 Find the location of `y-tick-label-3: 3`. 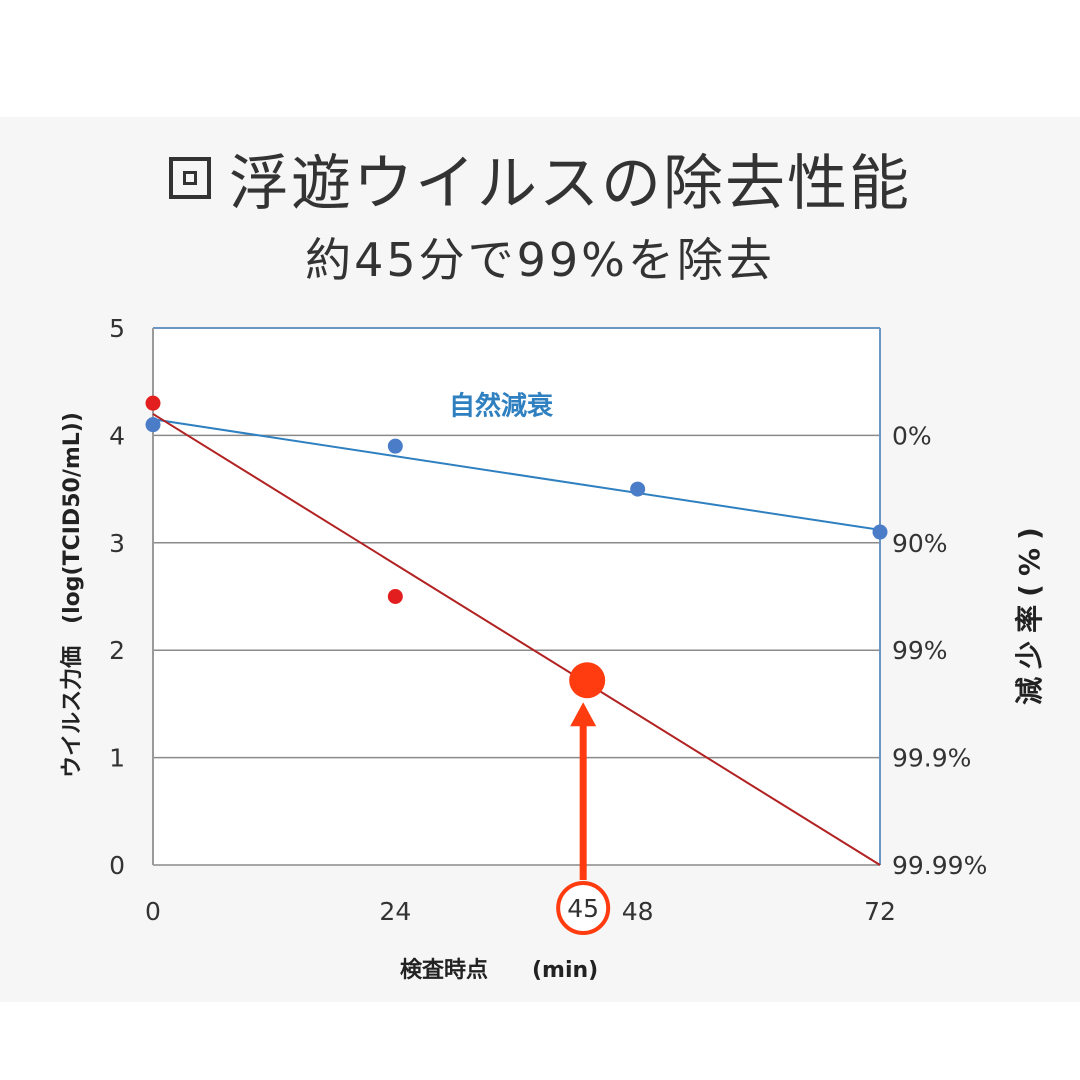

y-tick-label-3: 3 is located at coordinates (117, 543).